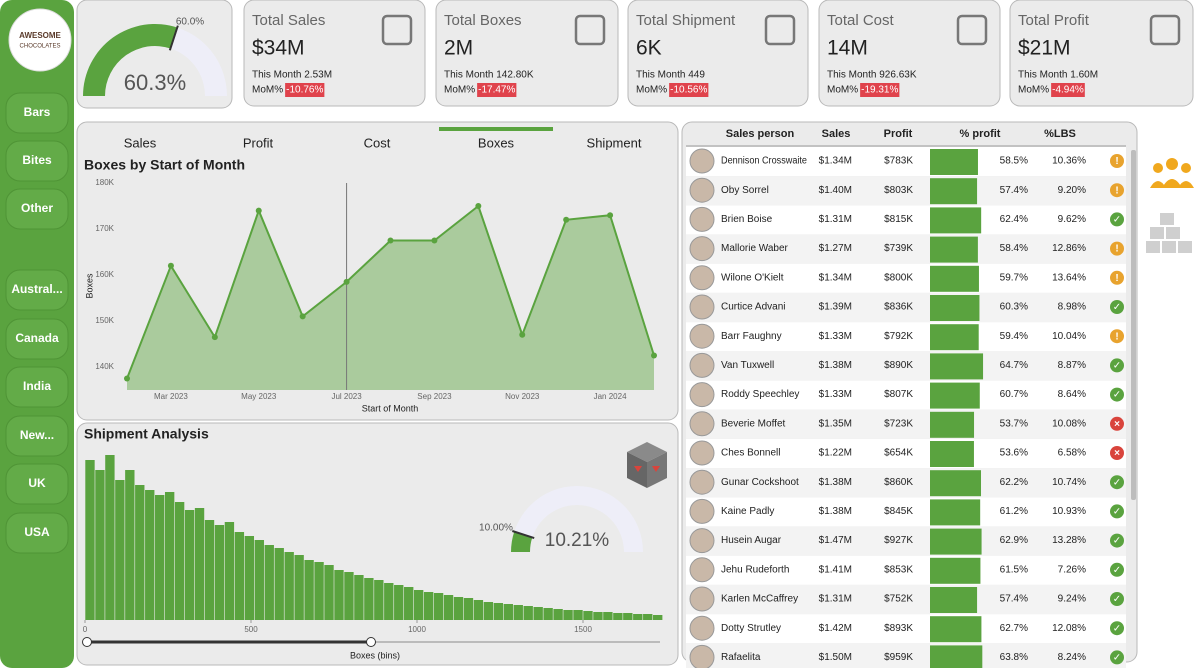  What do you see at coordinates (1014, 482) in the screenshot?
I see `pct-profit-cell: 62.2%` at bounding box center [1014, 482].